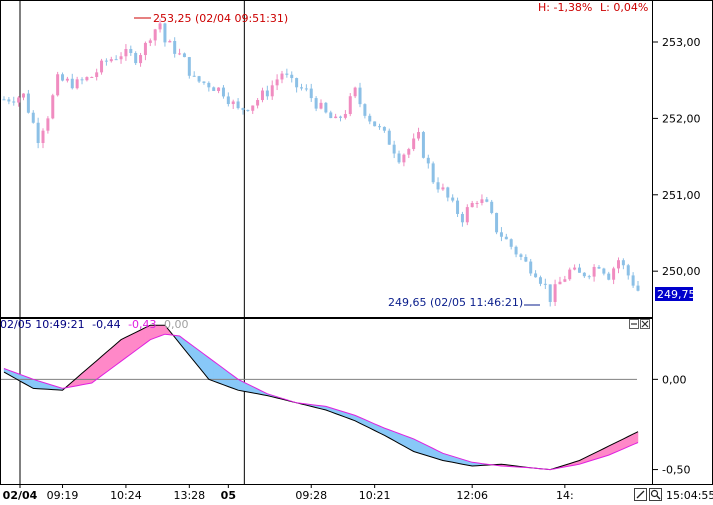 The image size is (713, 505). What do you see at coordinates (106, 324) in the screenshot?
I see `legend-value-1: -0,44` at bounding box center [106, 324].